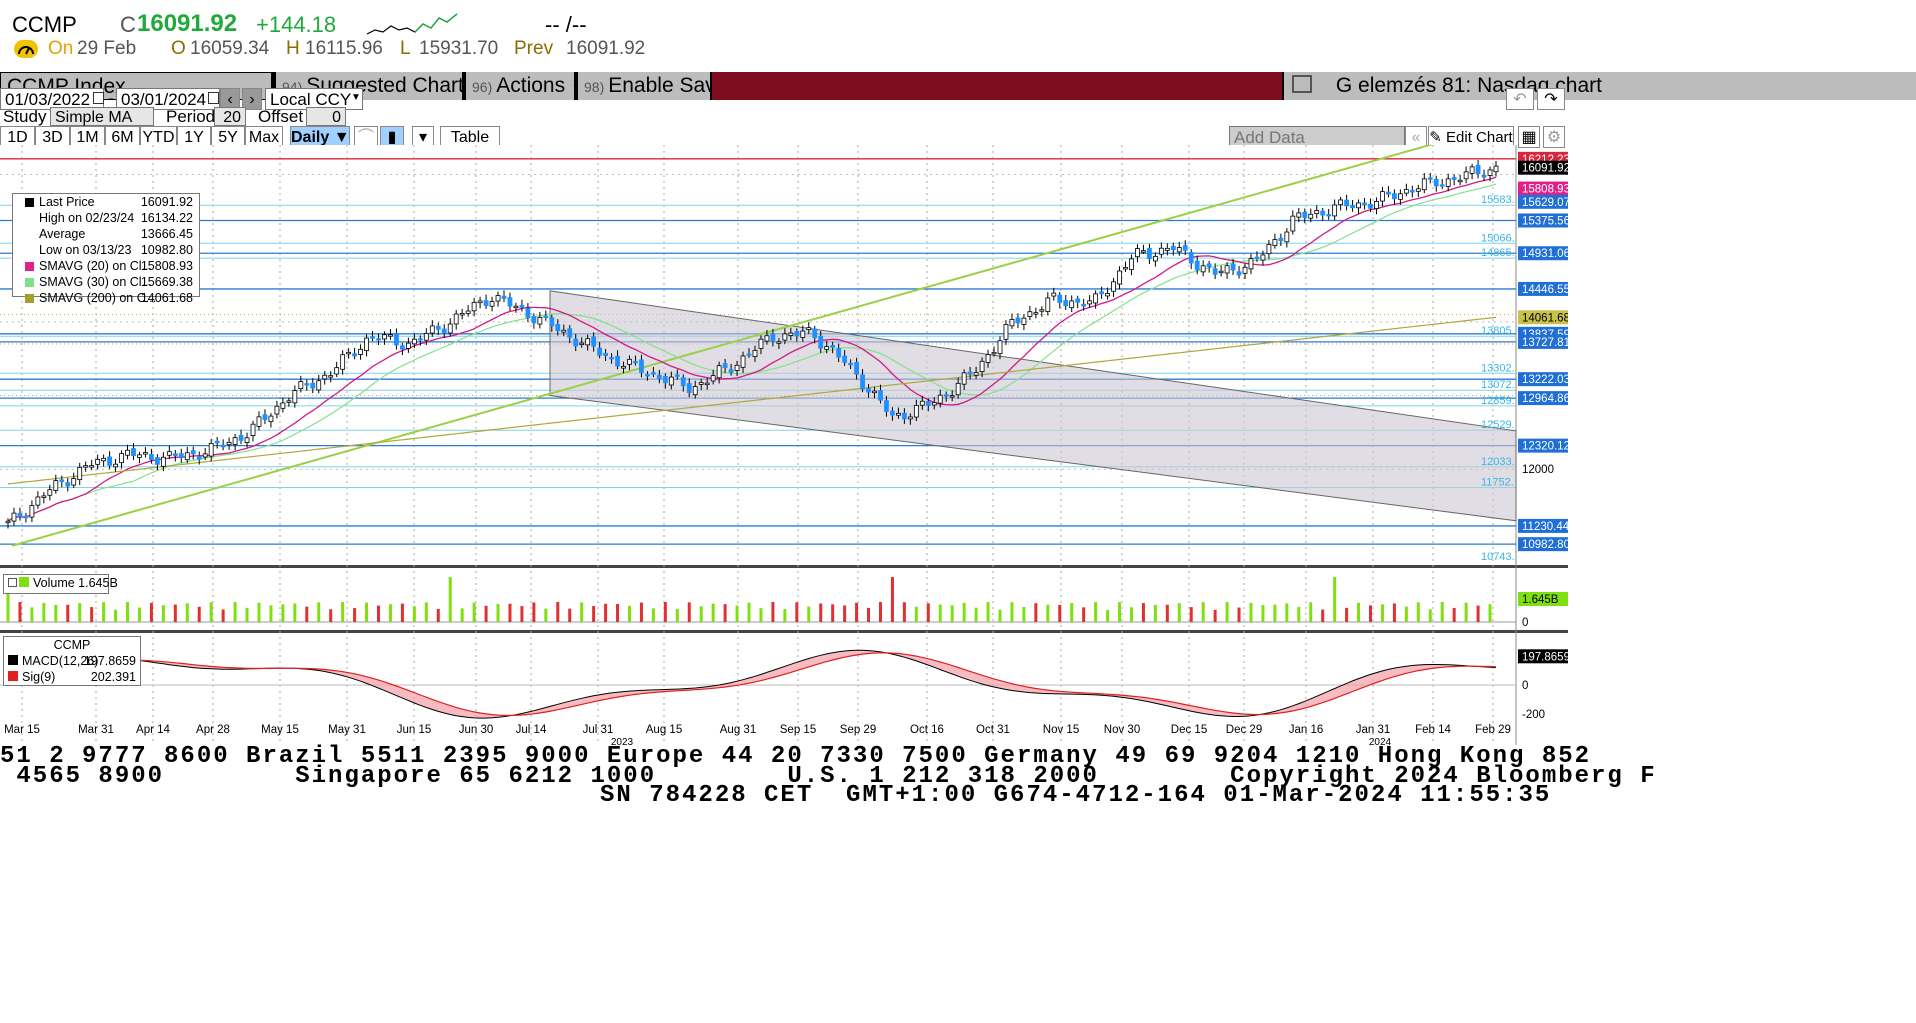 The width and height of the screenshot is (1916, 1023). What do you see at coordinates (1543, 253) in the screenshot?
I see `price-tag: 14931.06` at bounding box center [1543, 253].